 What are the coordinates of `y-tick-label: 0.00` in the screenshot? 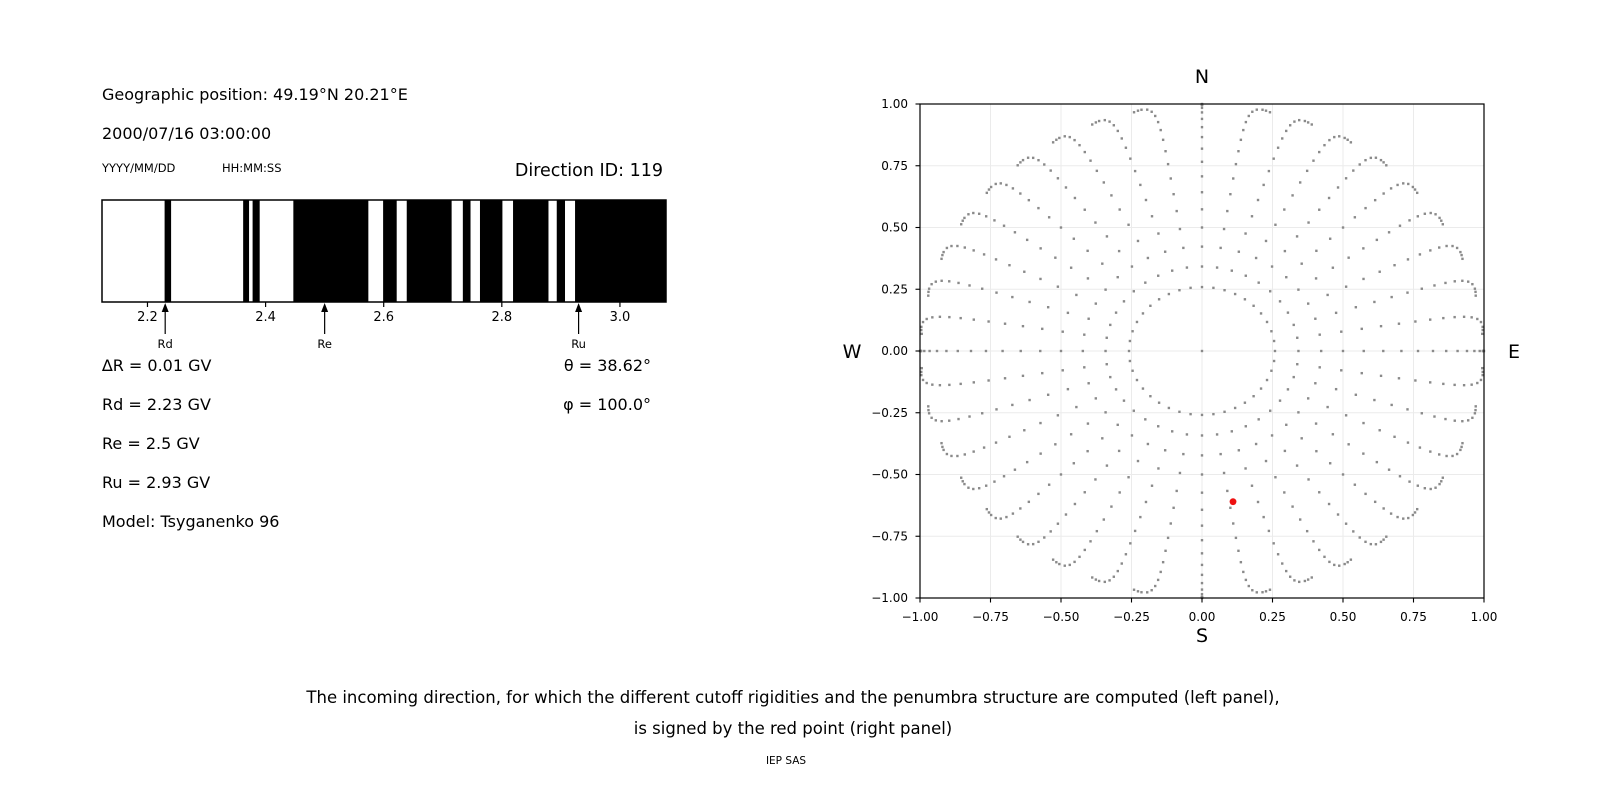 It's located at (894, 351).